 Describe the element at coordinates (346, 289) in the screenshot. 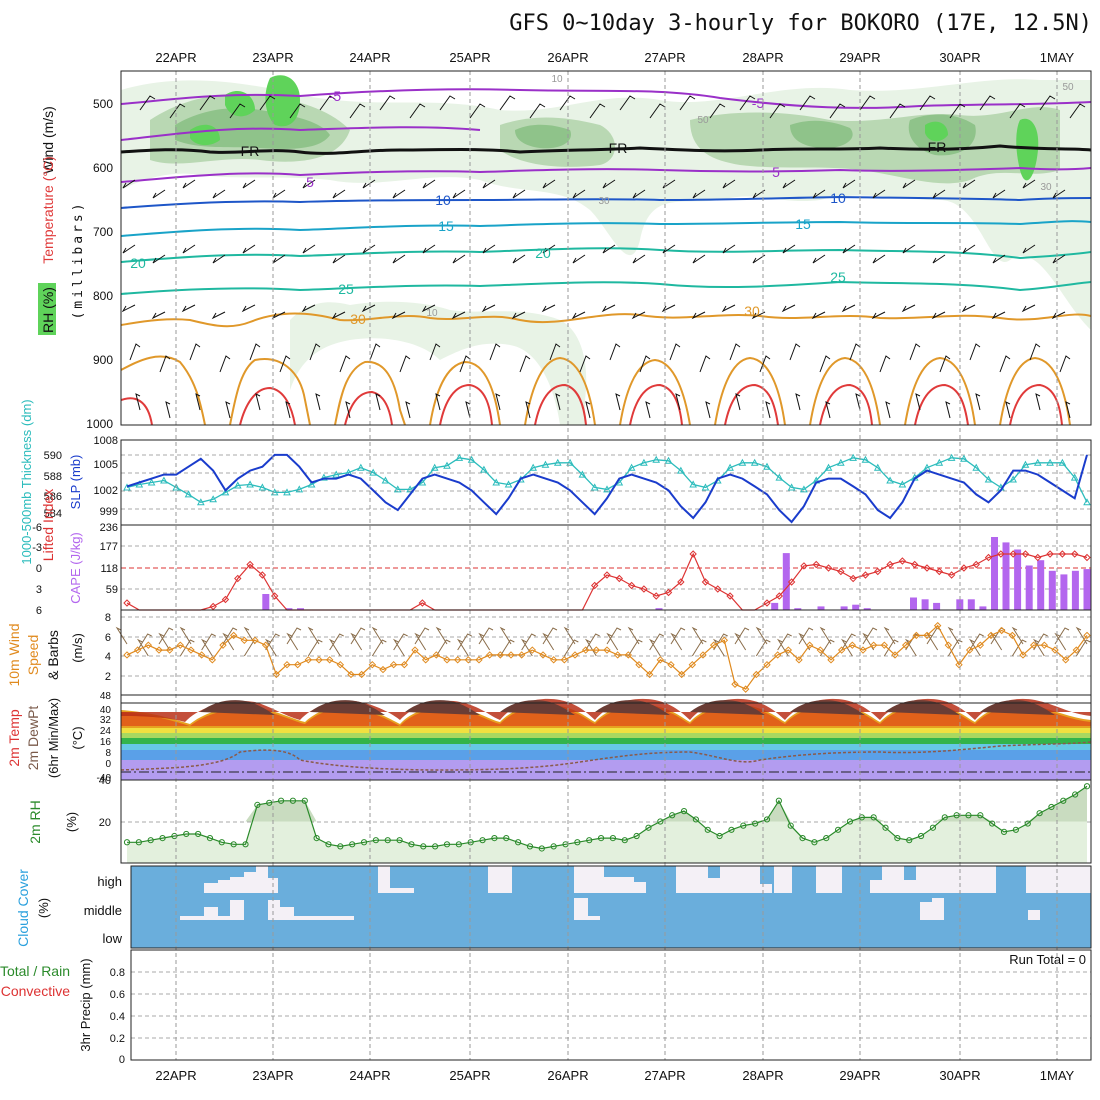

I see `contour-label: 25` at that location.